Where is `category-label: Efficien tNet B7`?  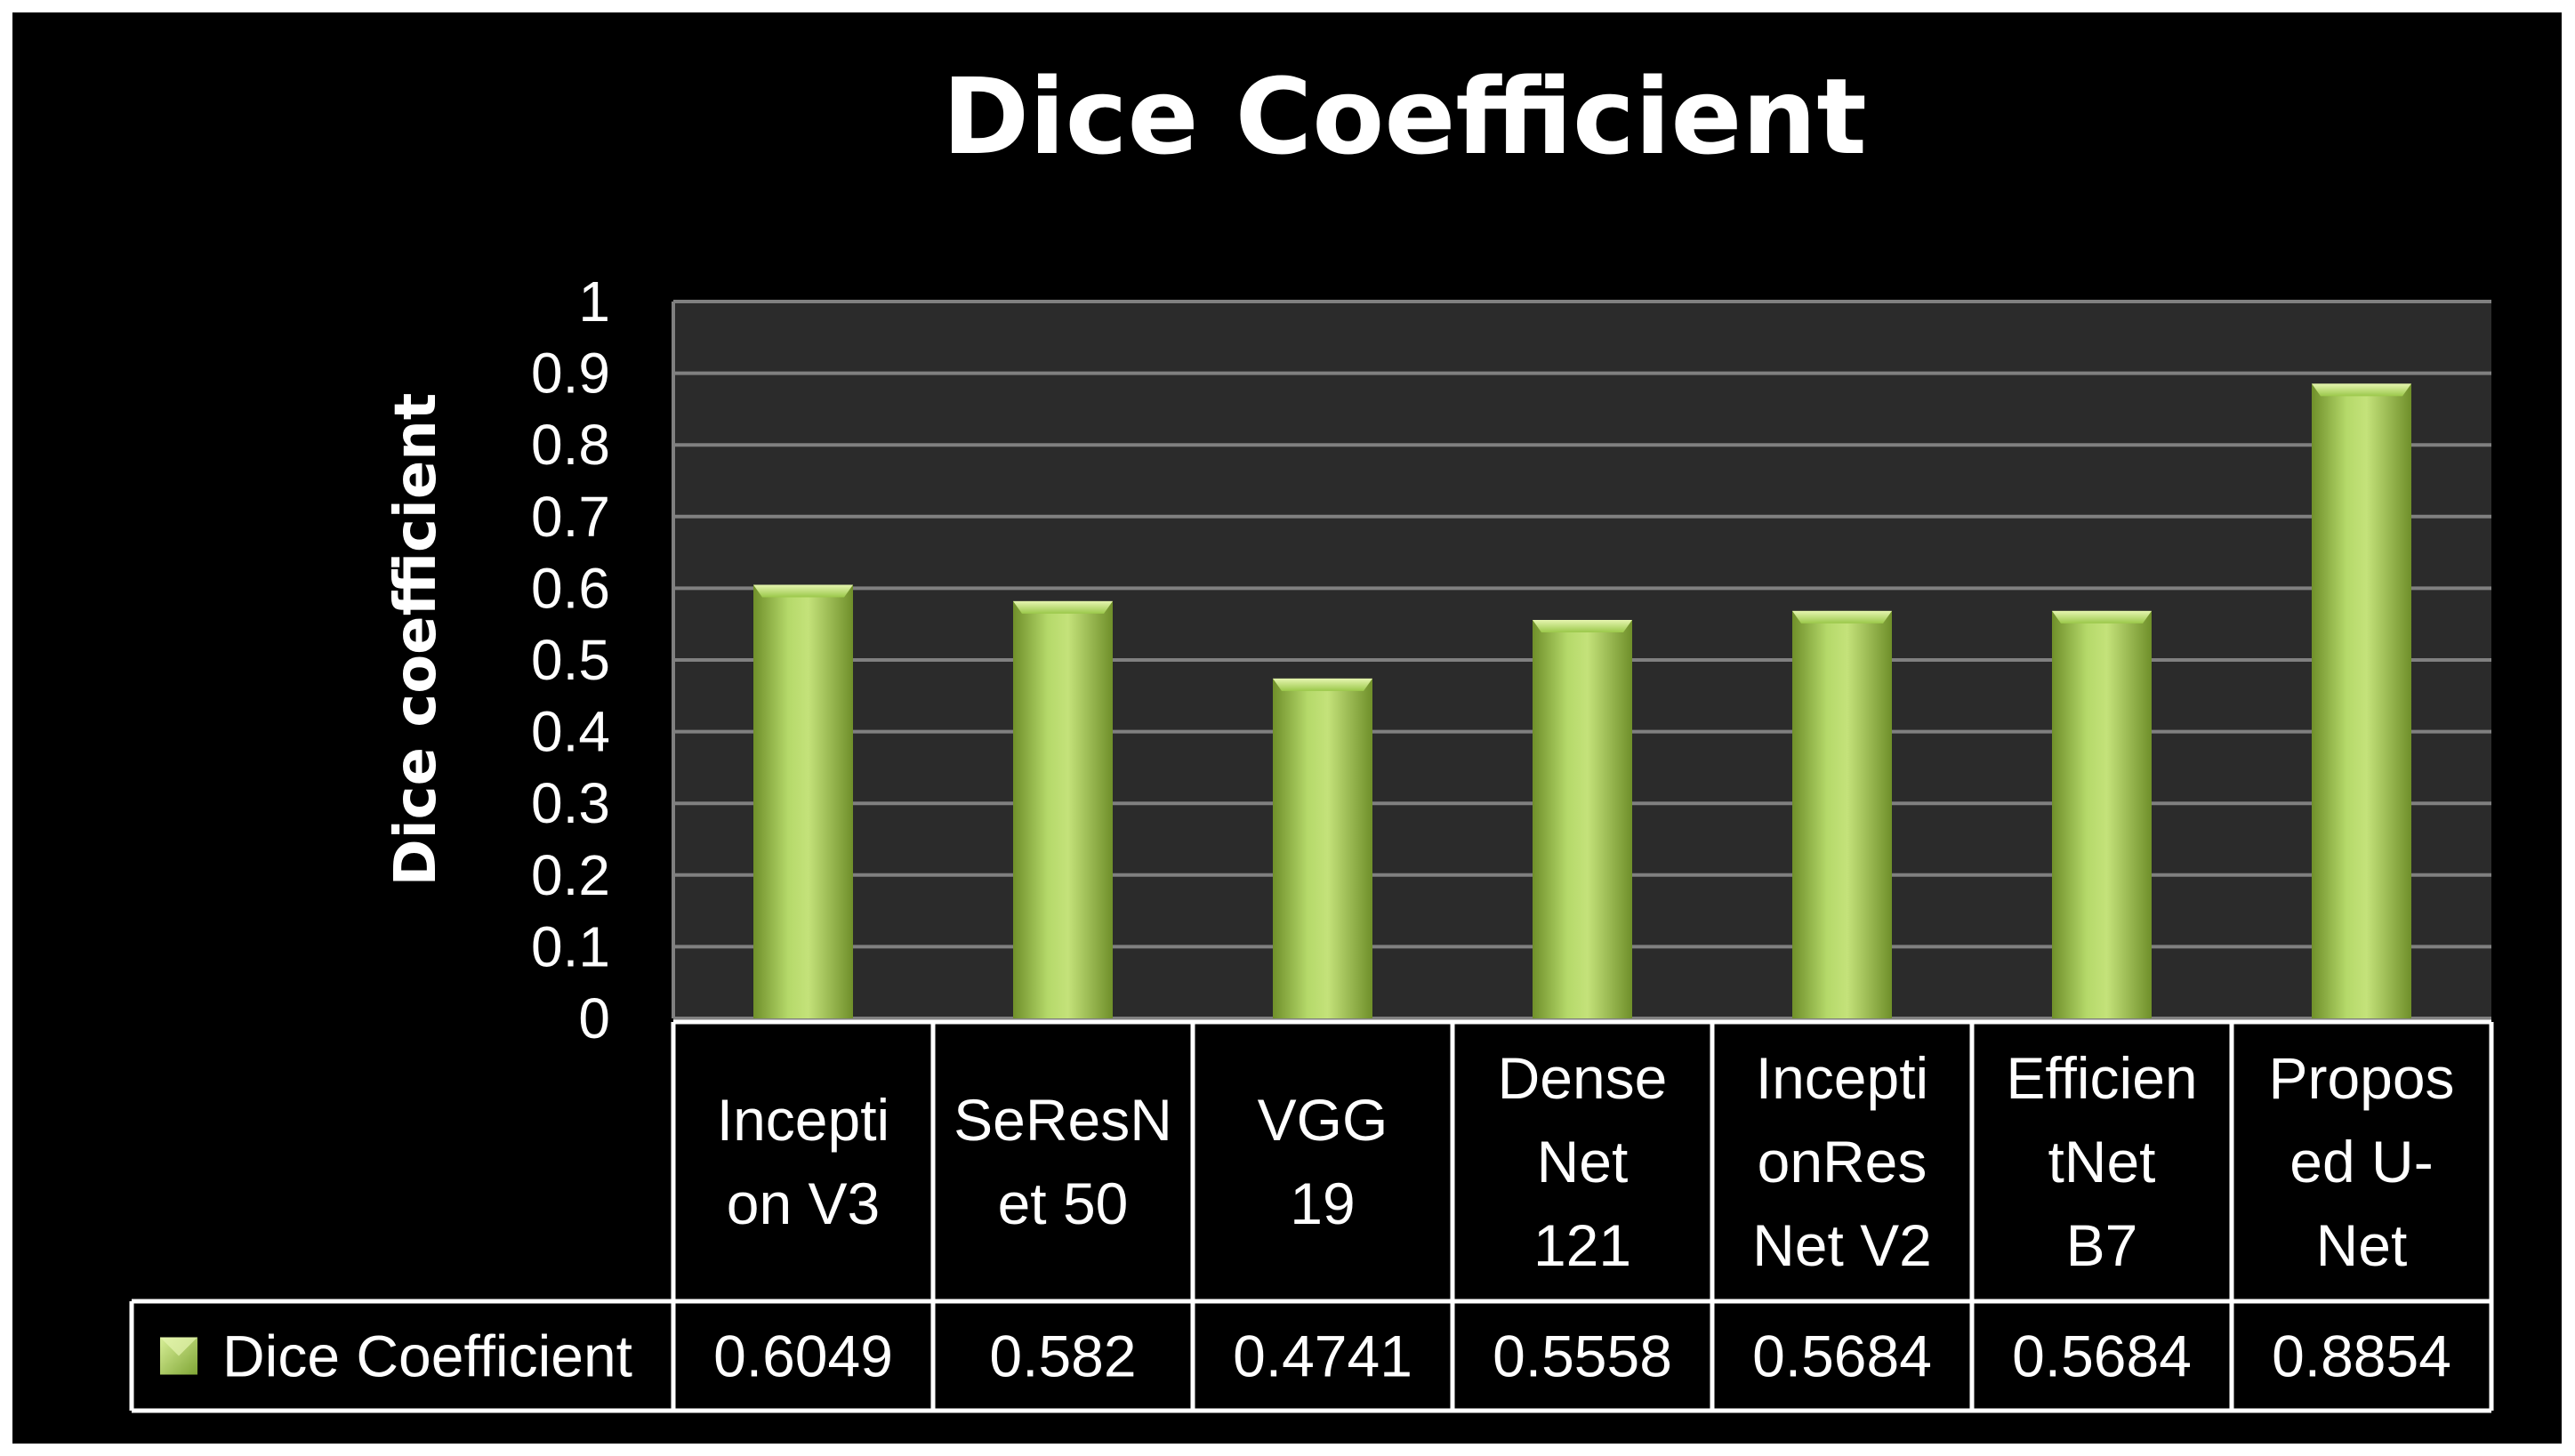 category-label: Efficien tNet B7 is located at coordinates (2101, 1161).